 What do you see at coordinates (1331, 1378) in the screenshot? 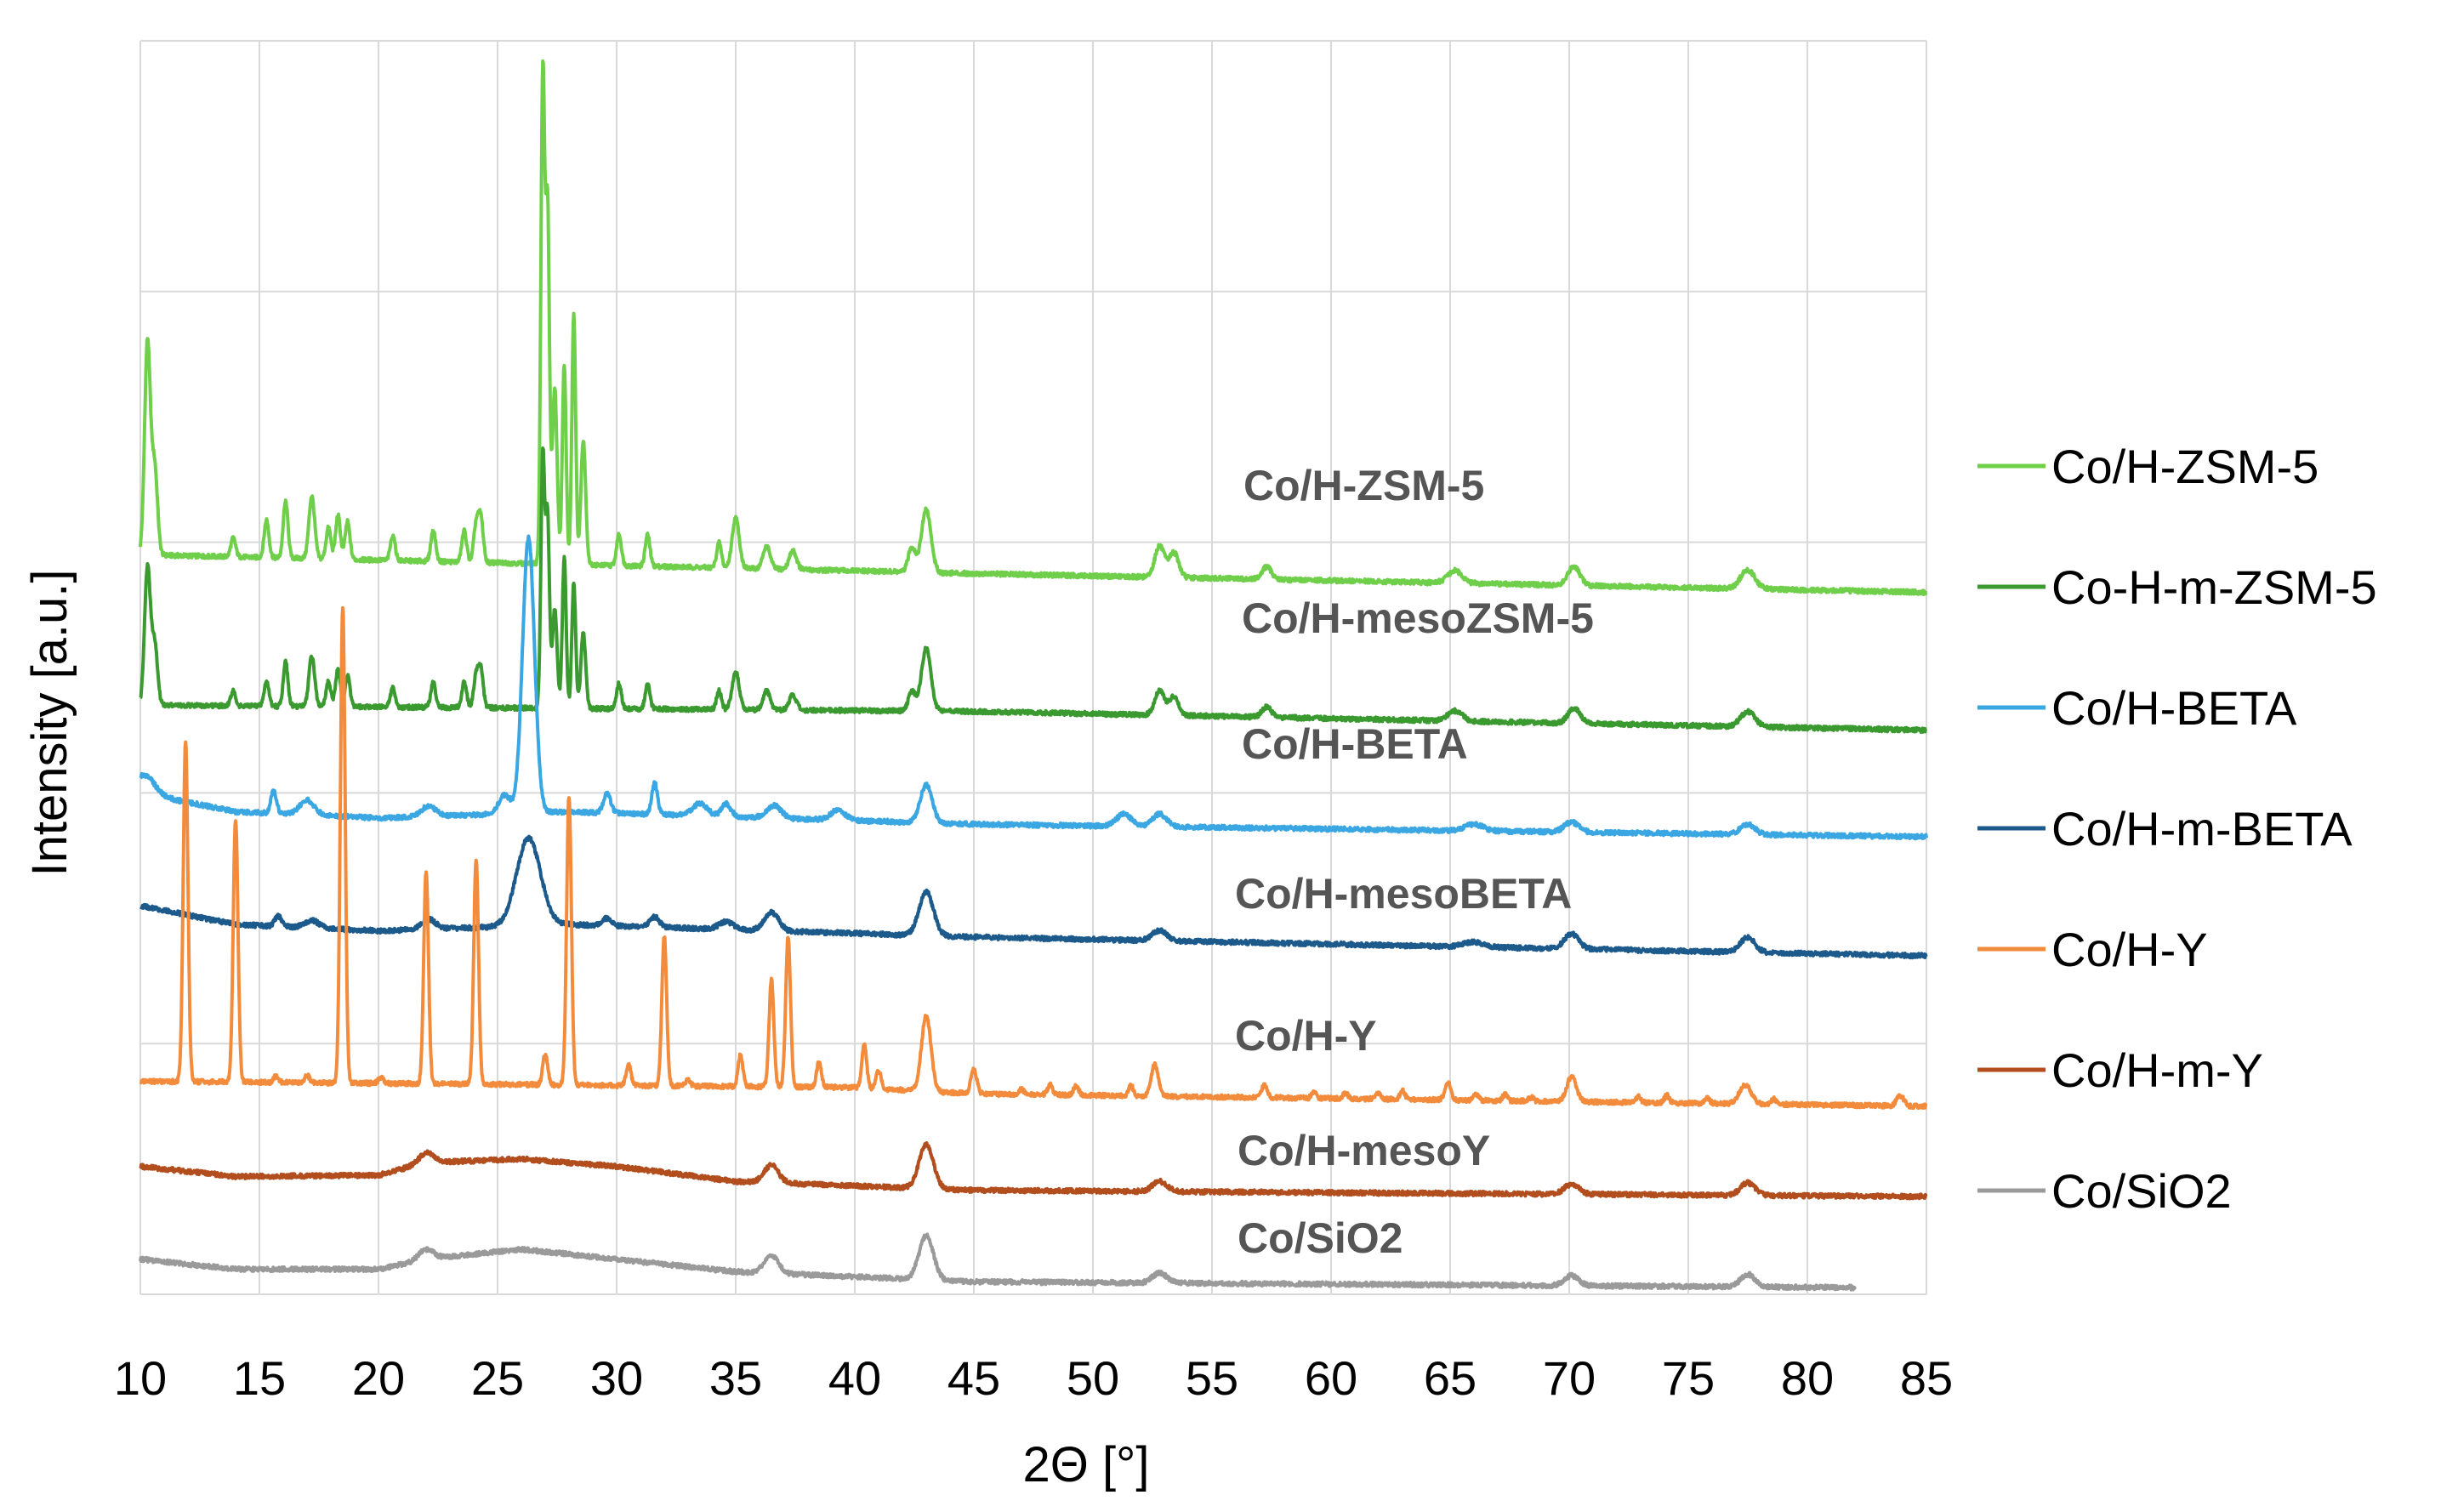
I see `x-tick-label: 60` at bounding box center [1331, 1378].